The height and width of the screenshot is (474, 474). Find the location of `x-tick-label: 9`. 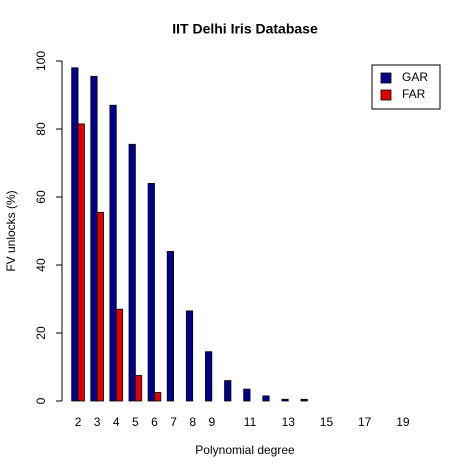

x-tick-label: 9 is located at coordinates (211, 422).